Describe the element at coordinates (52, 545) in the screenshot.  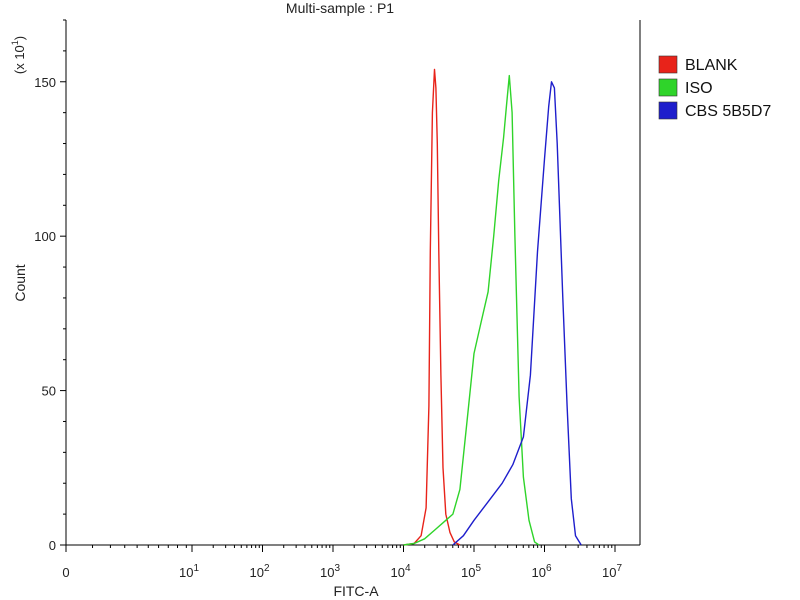
I see `y-tick-label: 0` at that location.